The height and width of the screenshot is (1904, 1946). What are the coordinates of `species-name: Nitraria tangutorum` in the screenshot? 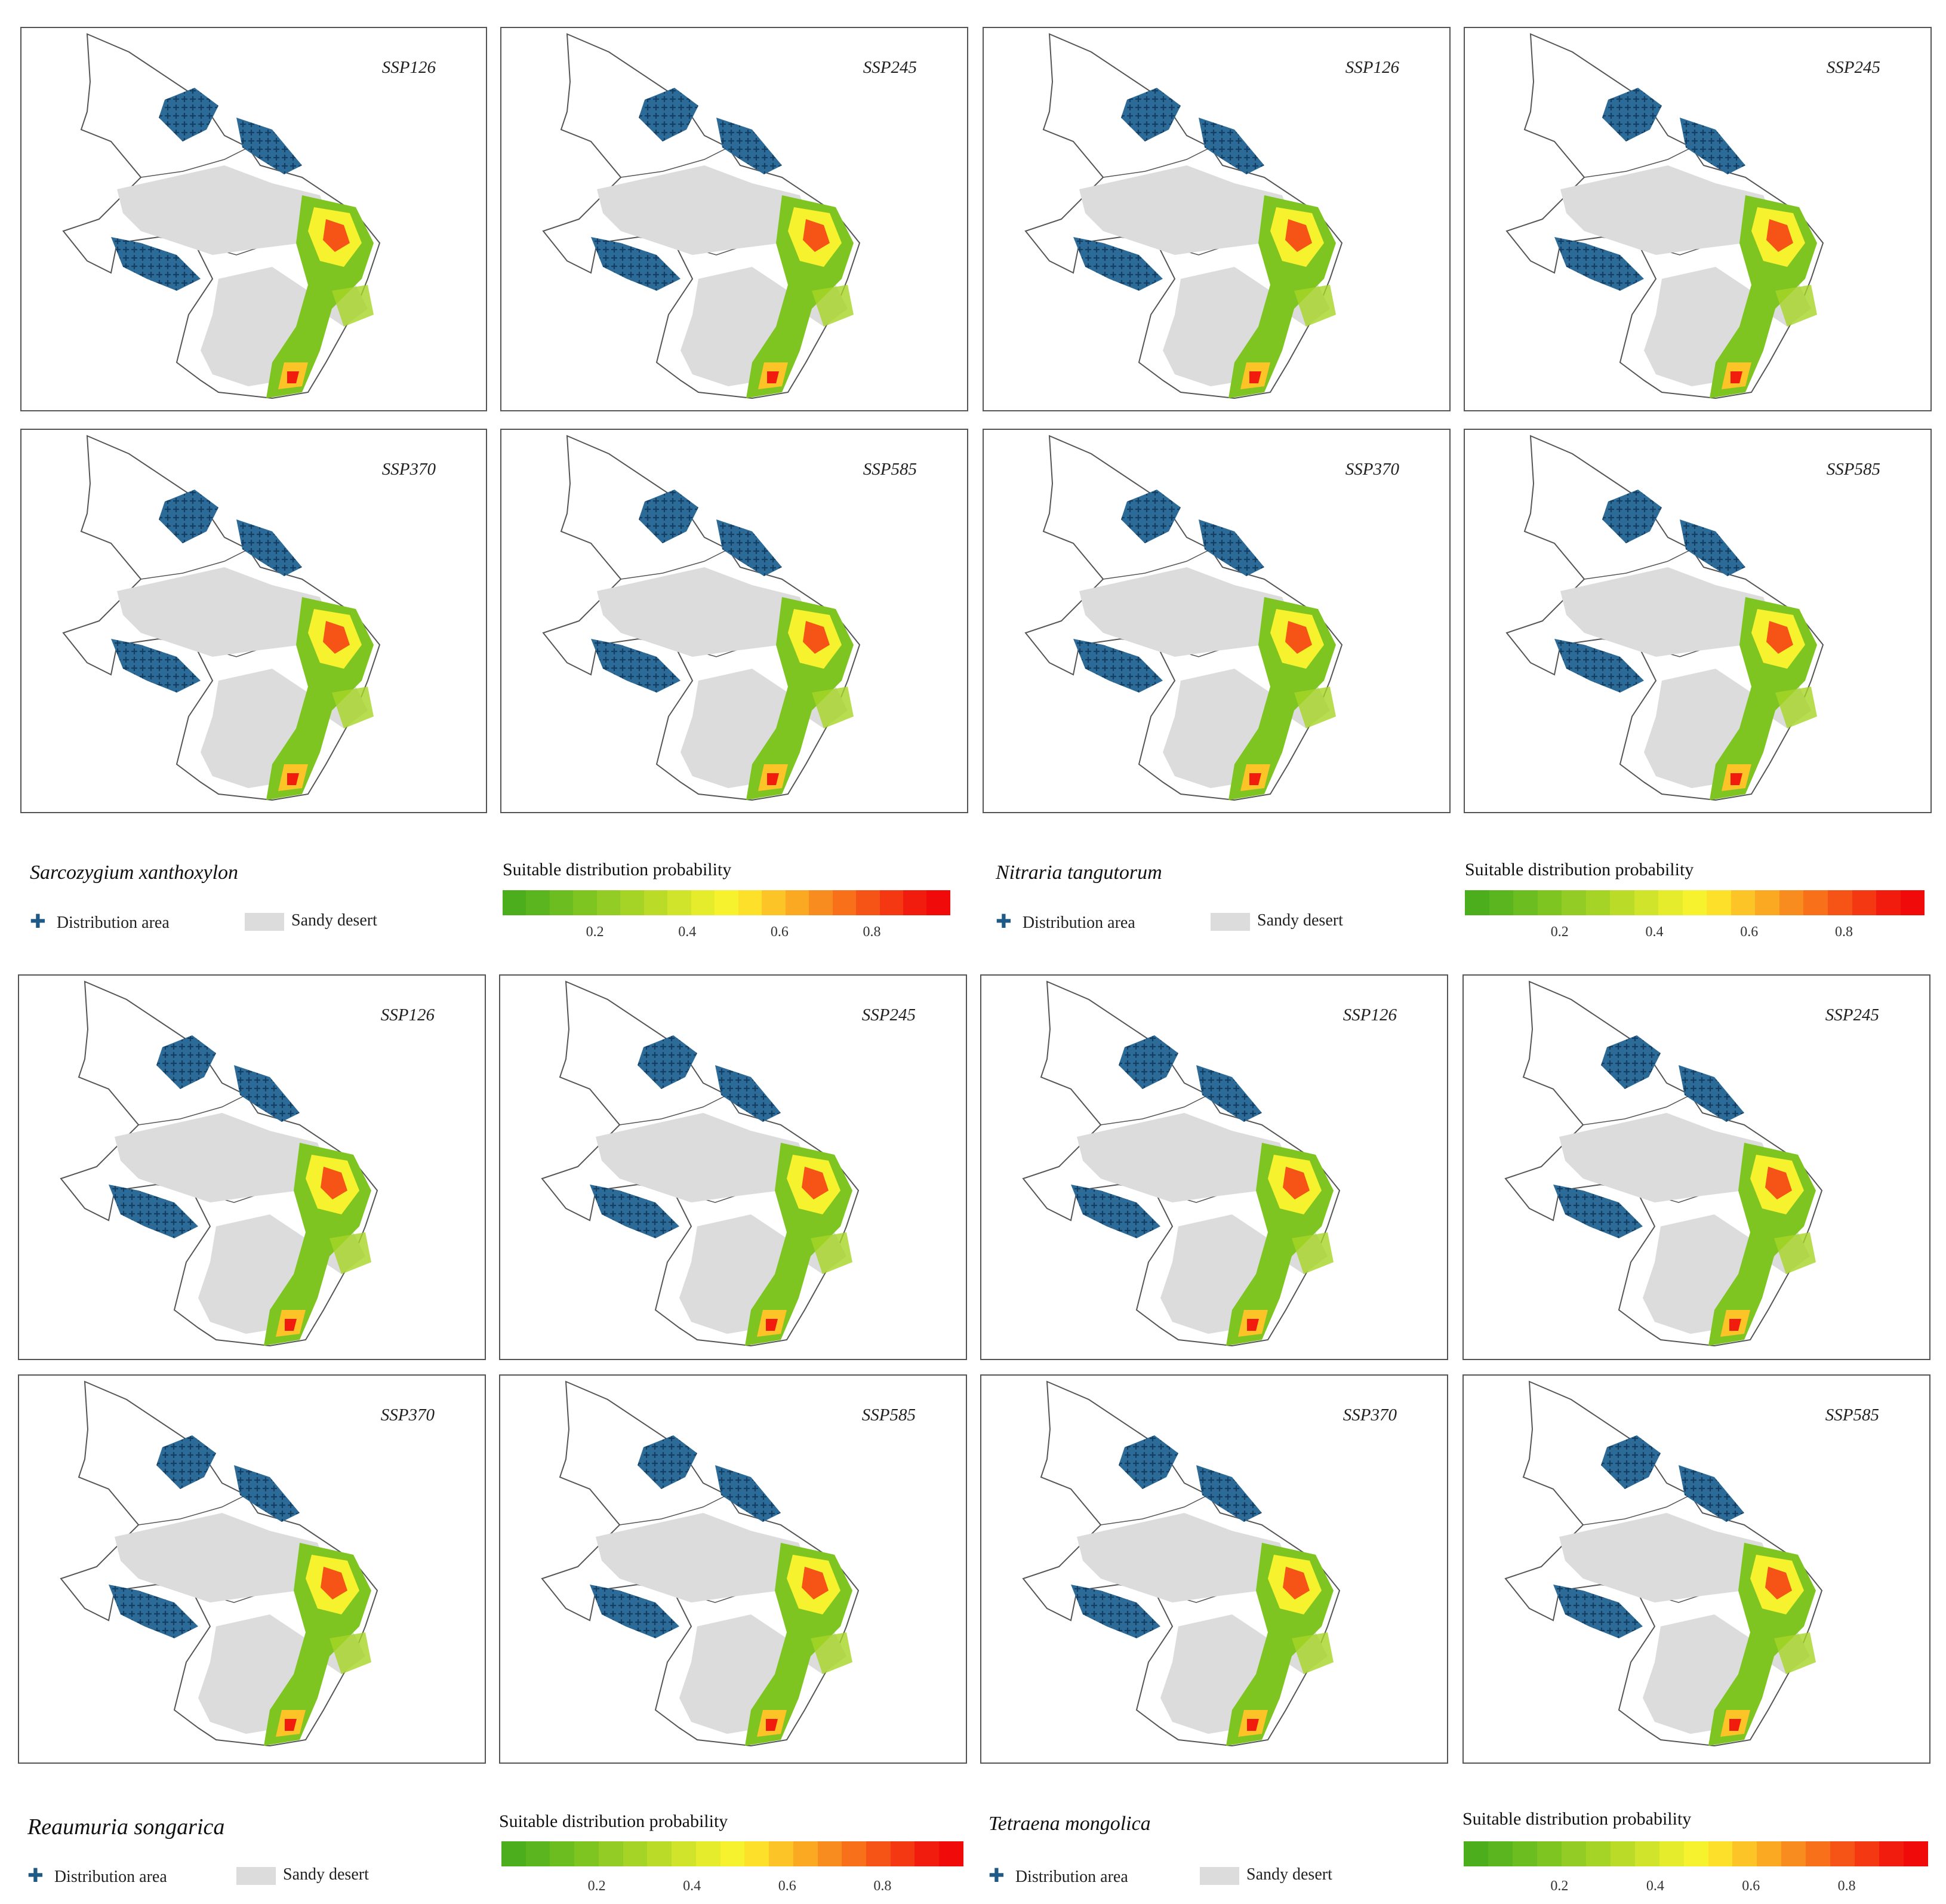 It's located at (1079, 873).